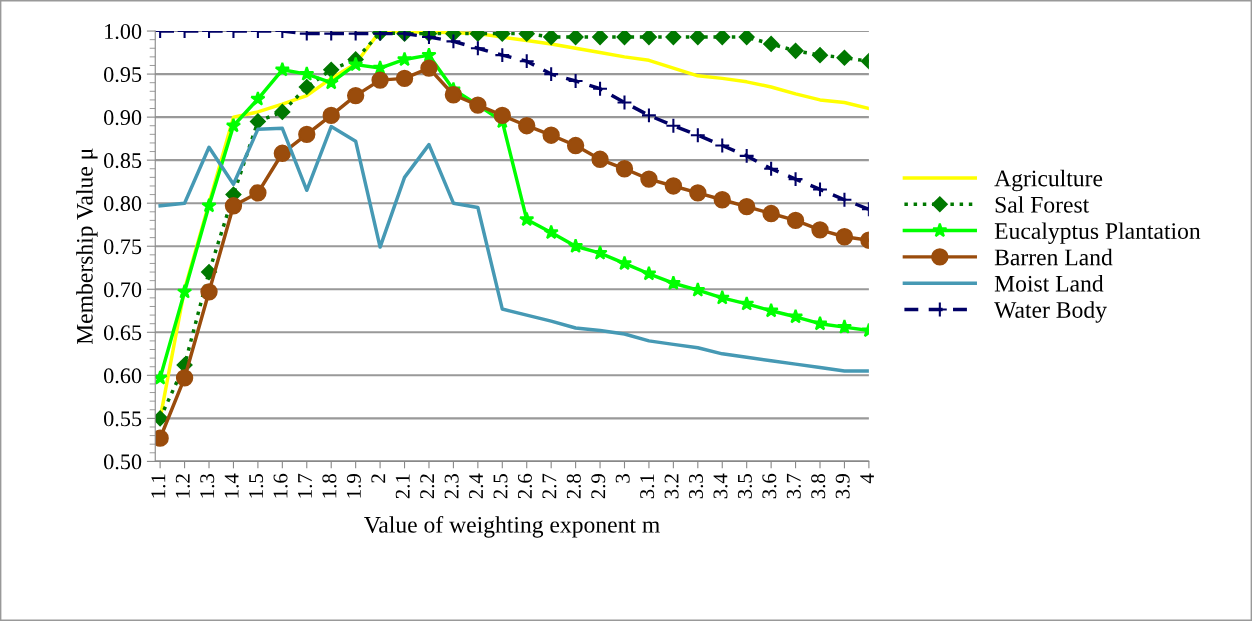 Image resolution: width=1252 pixels, height=621 pixels. I want to click on x-tick-label: 3.7, so click(793, 486).